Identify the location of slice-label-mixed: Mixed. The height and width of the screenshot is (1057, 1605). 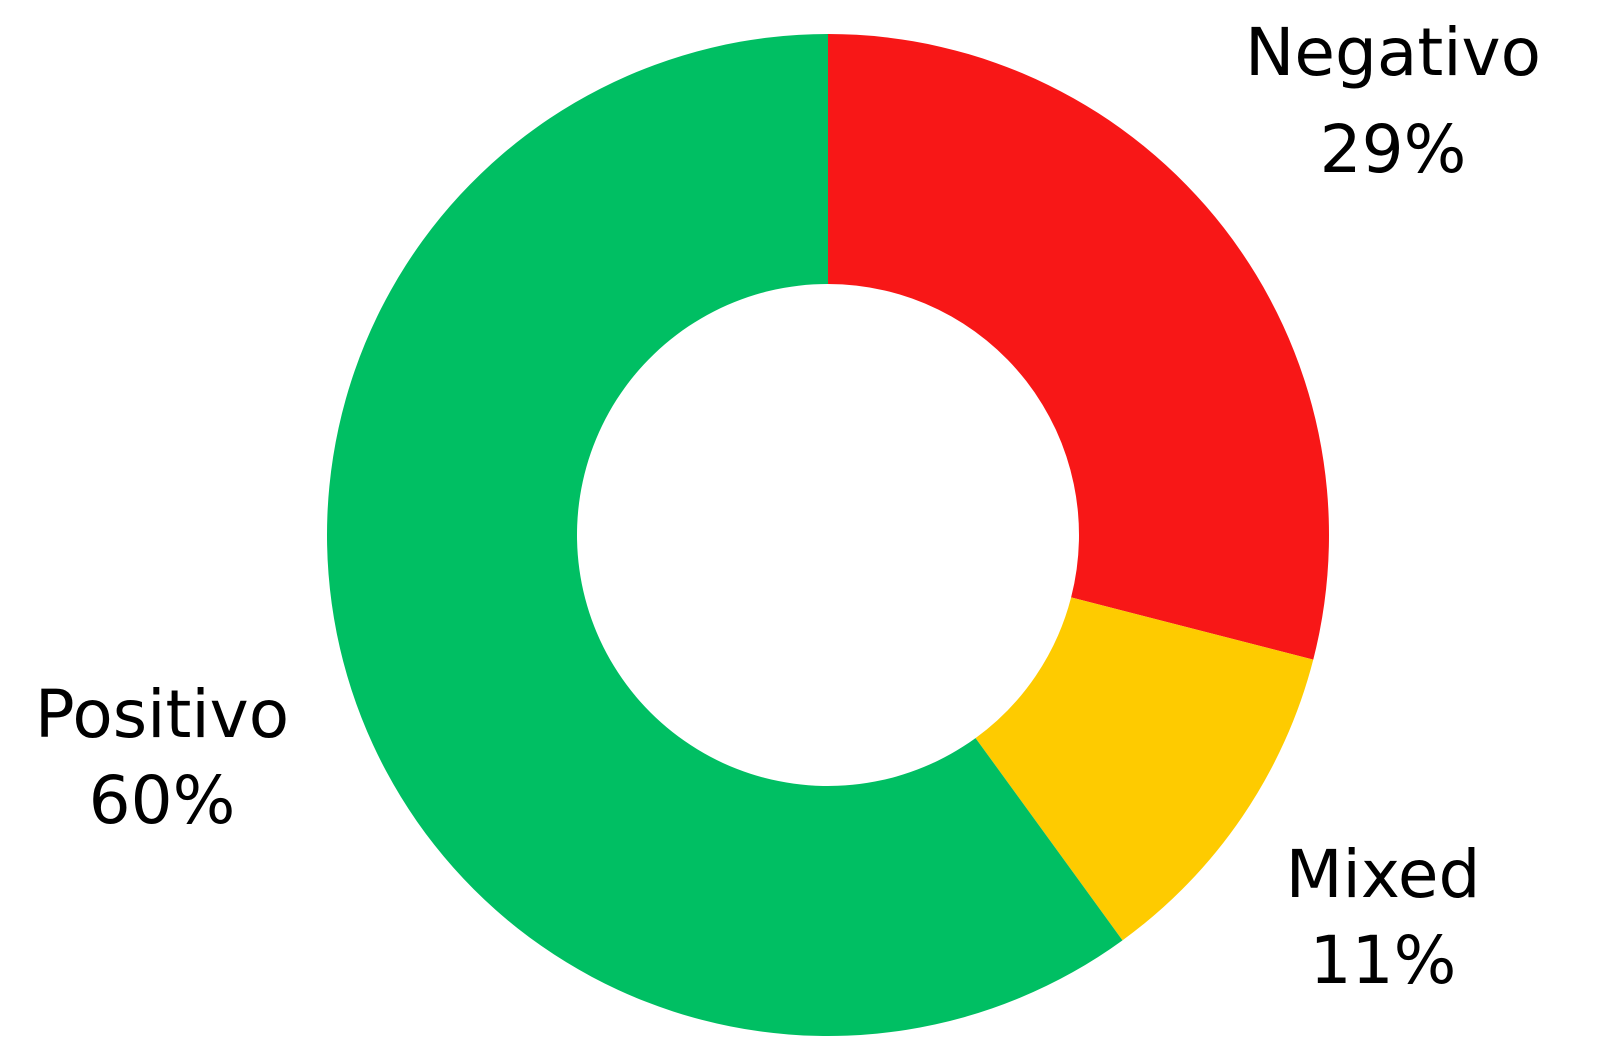
(1383, 874).